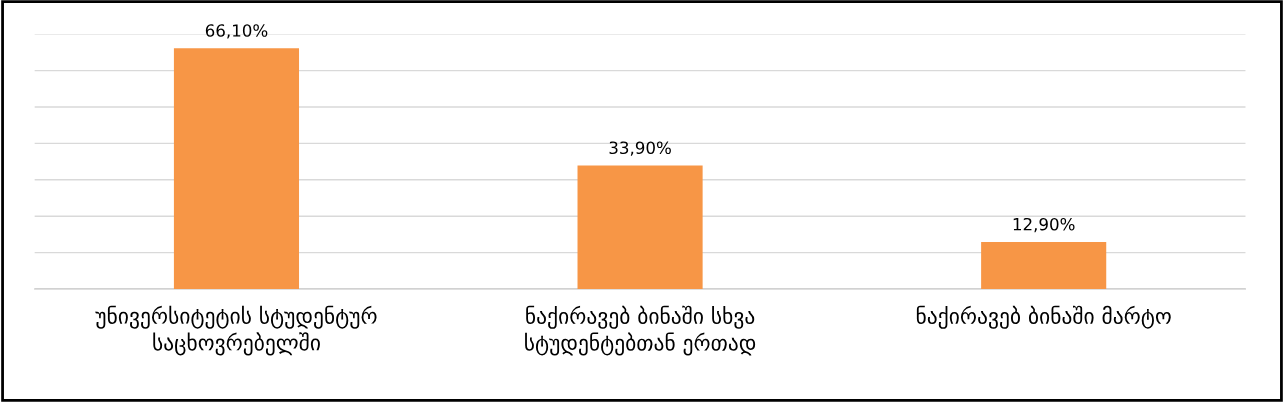  I want to click on x-tick-label: ნაქირავებ ბინაში მარტო, so click(1043, 317).